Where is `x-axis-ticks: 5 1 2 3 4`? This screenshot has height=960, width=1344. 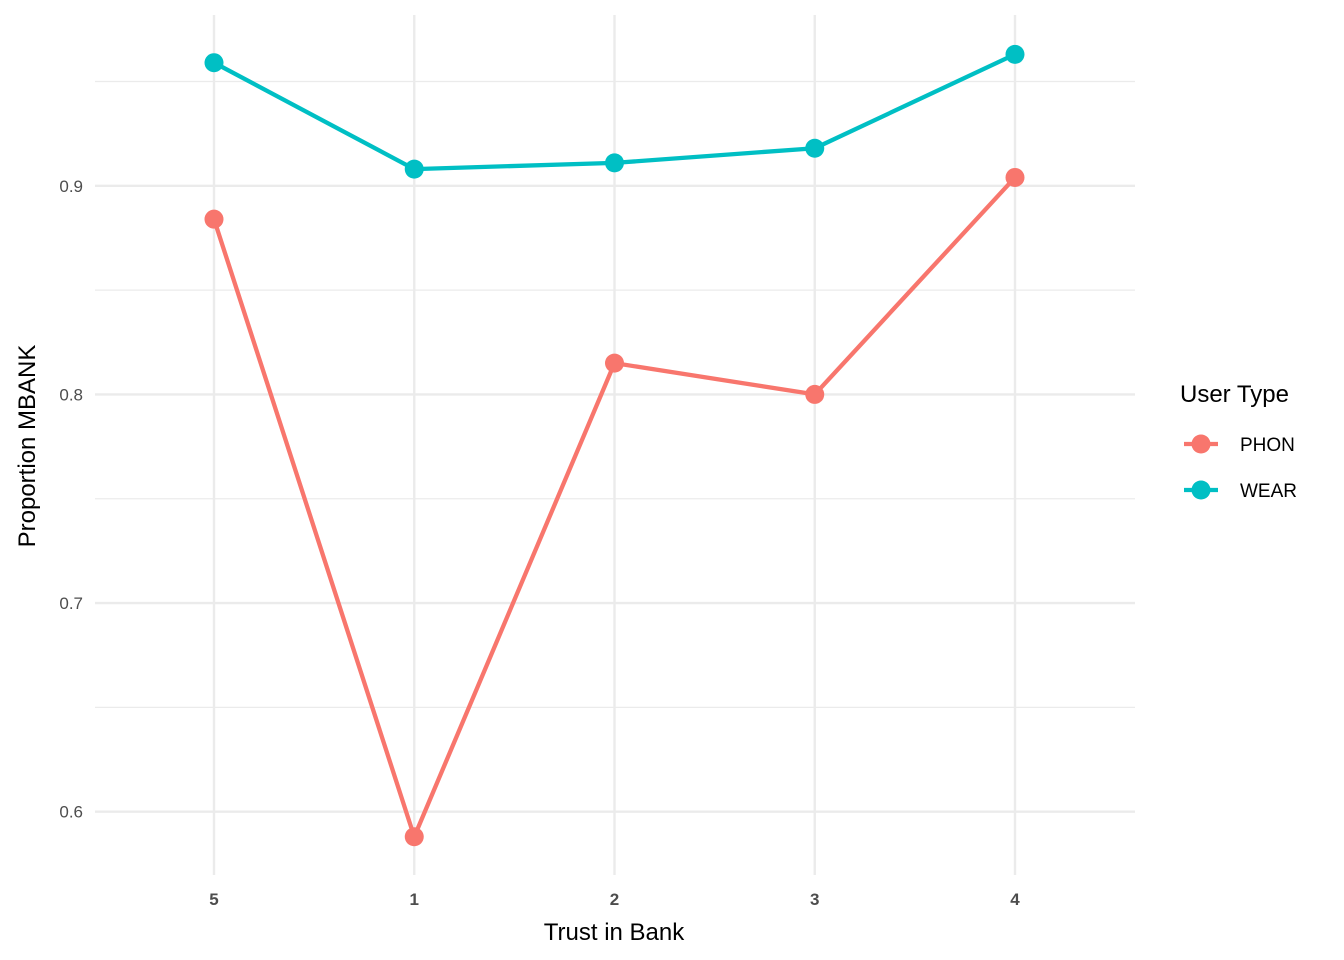
x-axis-ticks: 5 1 2 3 4 is located at coordinates (614, 899).